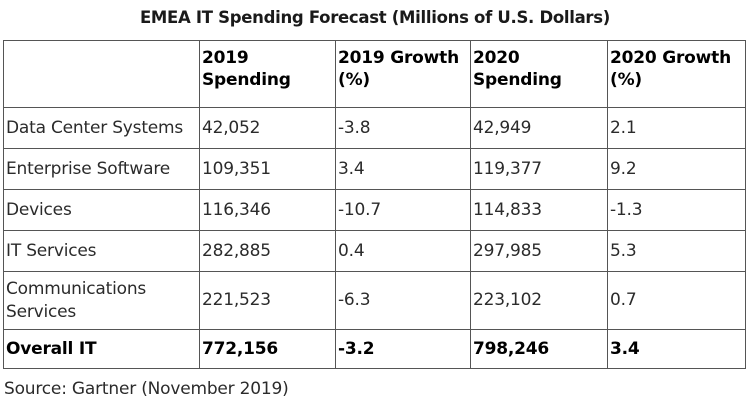 The width and height of the screenshot is (750, 410). Describe the element at coordinates (539, 251) in the screenshot. I see `cell-2020-spending: 297,985` at that location.